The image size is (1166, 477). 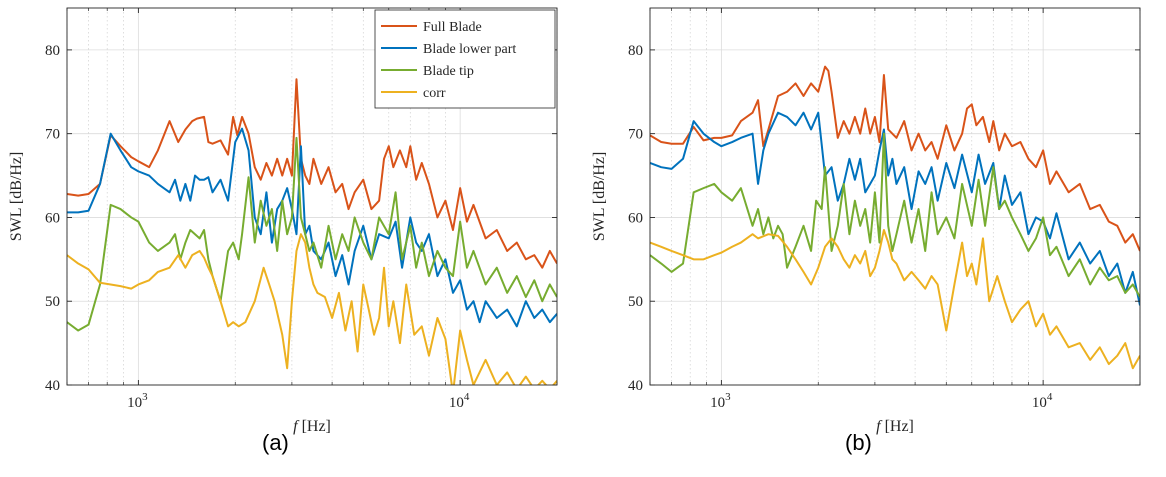 I want to click on legend-corr-label: corr, so click(x=434, y=93).